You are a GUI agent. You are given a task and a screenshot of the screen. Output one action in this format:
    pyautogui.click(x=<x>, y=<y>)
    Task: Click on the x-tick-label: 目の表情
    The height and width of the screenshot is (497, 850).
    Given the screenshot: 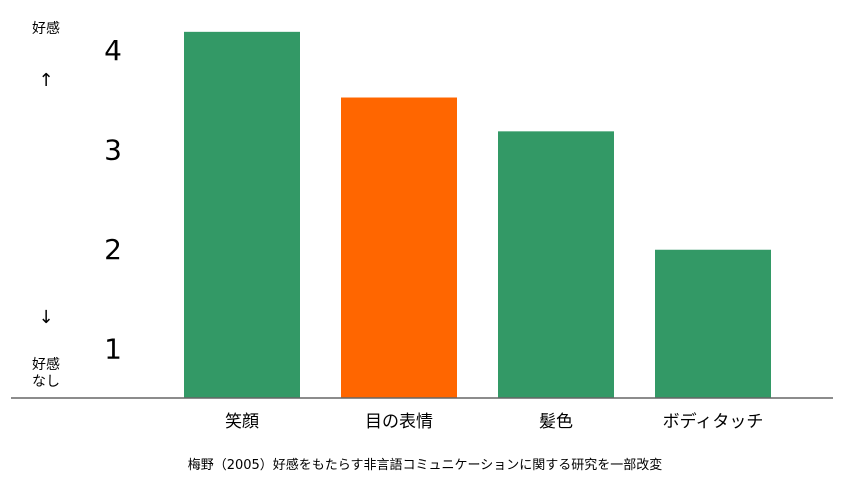 What is the action you would take?
    pyautogui.click(x=399, y=422)
    